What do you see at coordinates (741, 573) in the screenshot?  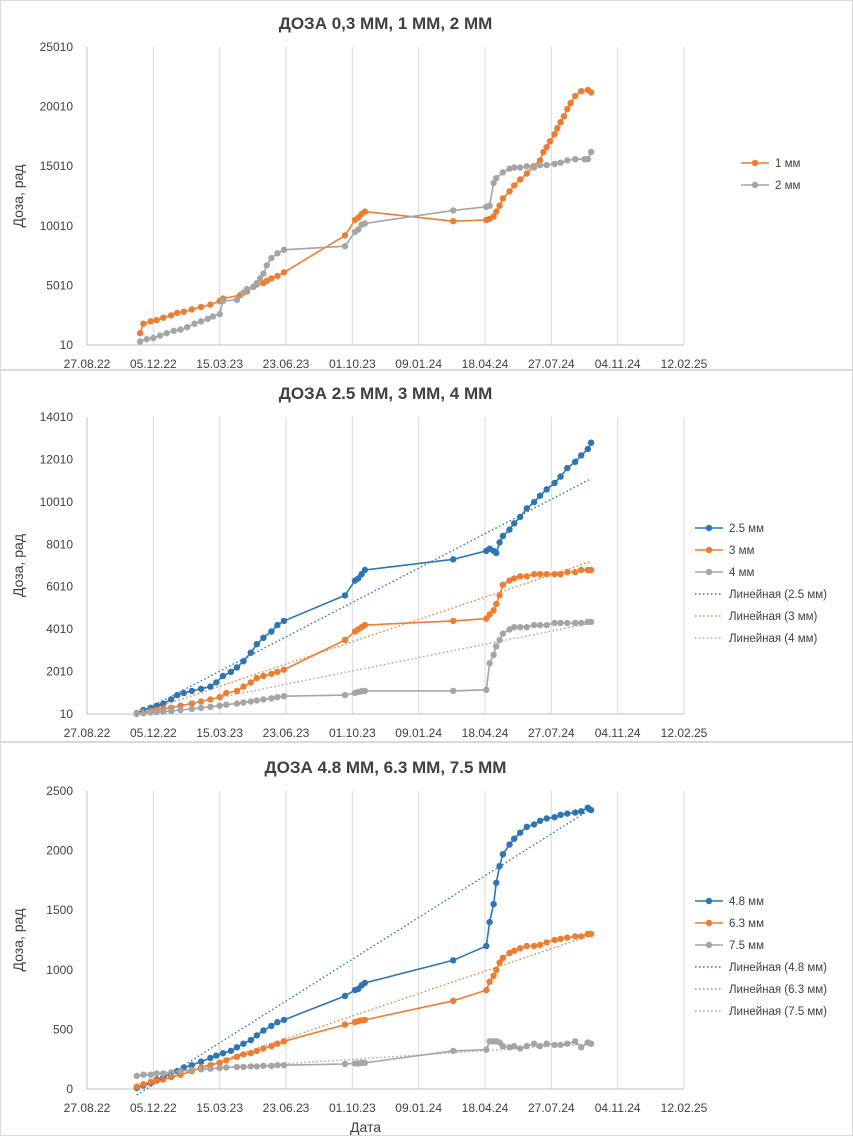 I see `legend-label: 4 мм` at bounding box center [741, 573].